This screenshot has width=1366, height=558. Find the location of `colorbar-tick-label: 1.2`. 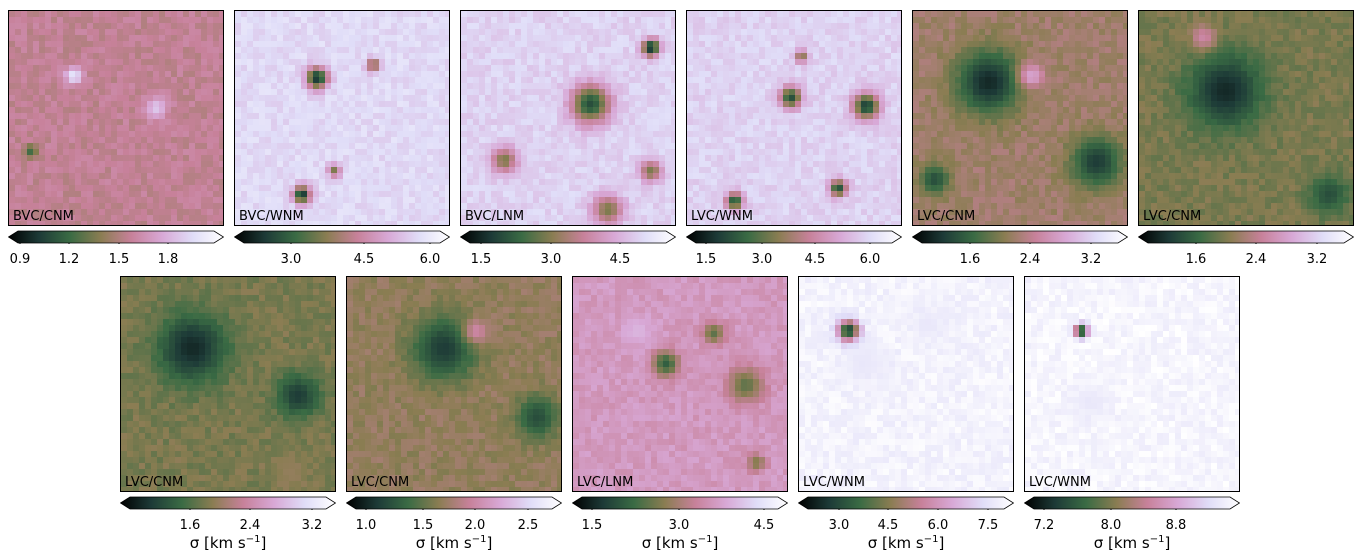

colorbar-tick-label: 1.2 is located at coordinates (69, 259).